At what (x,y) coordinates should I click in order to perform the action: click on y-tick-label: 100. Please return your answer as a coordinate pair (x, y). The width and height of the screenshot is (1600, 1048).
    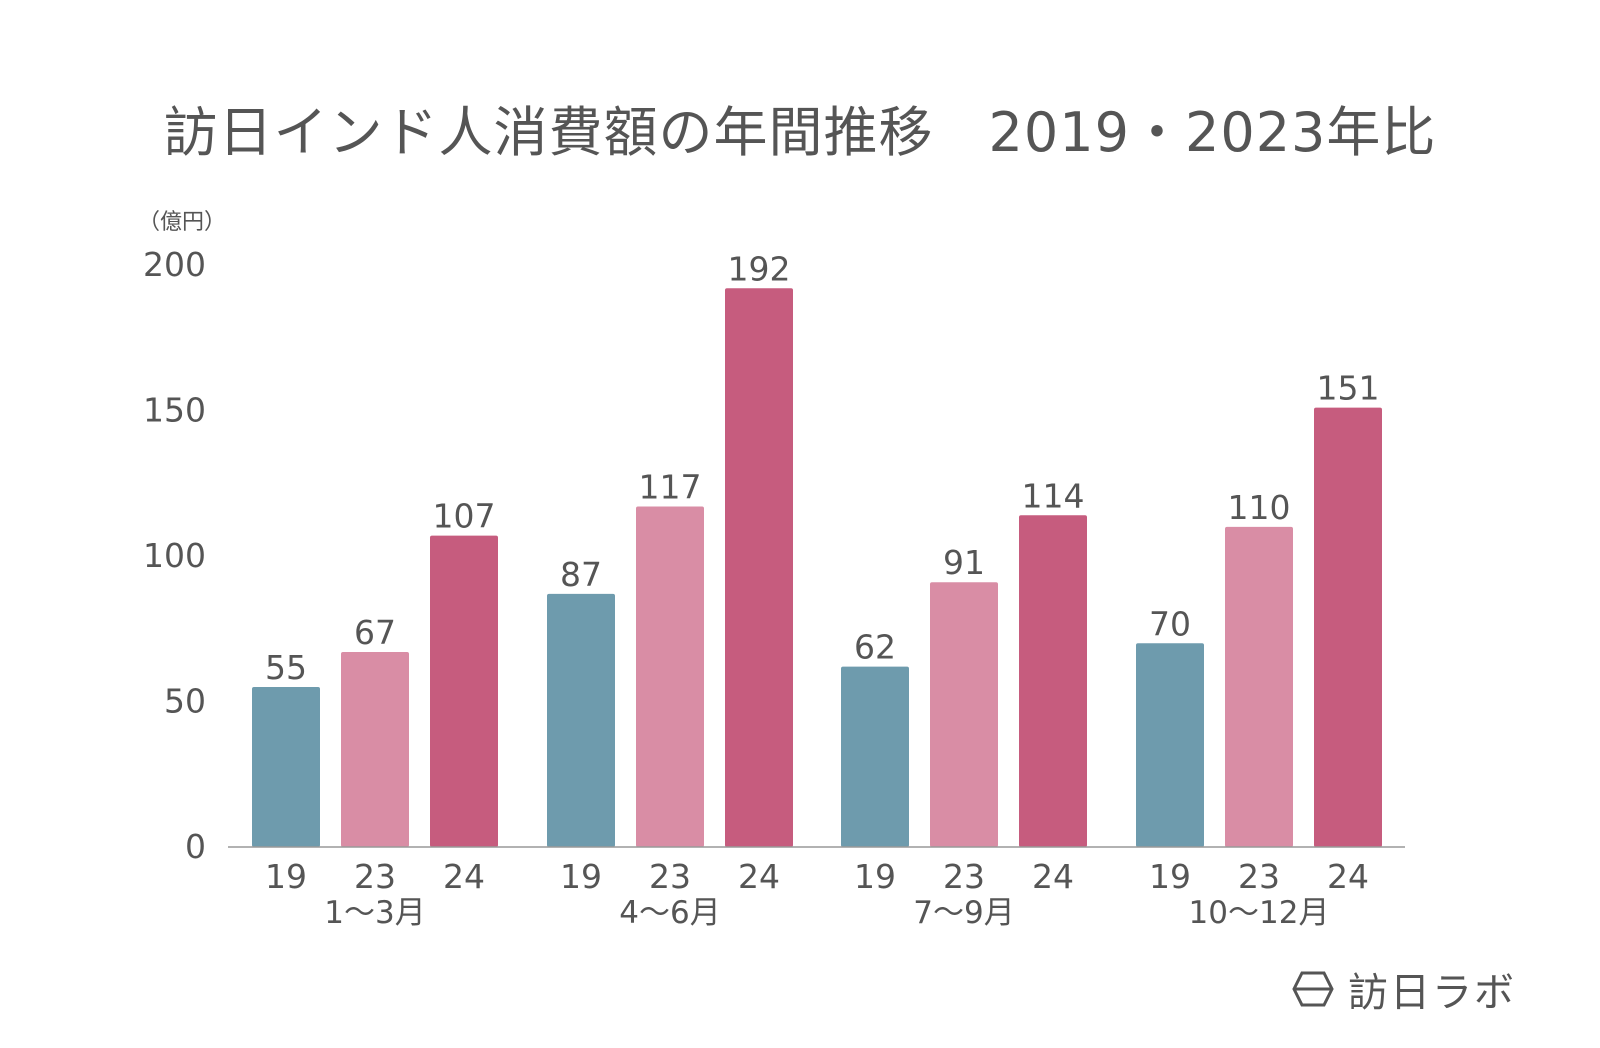
    Looking at the image, I should click on (174, 555).